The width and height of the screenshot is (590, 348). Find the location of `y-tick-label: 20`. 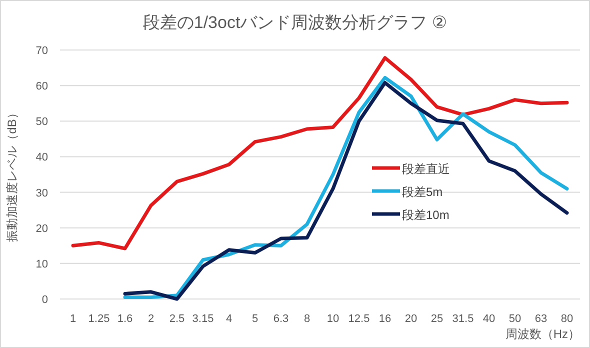

y-tick-label: 20 is located at coordinates (42, 228).